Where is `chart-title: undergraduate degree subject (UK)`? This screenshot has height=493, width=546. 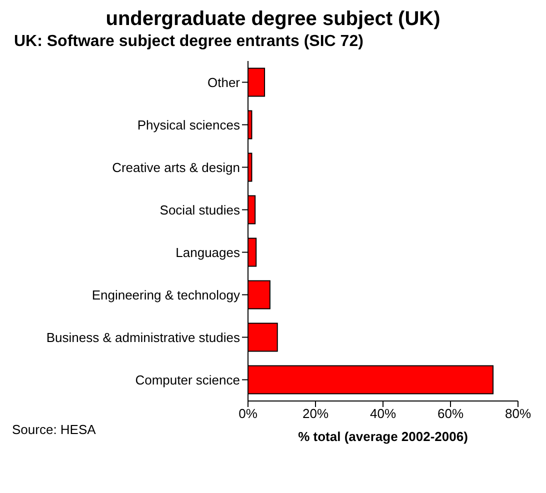
chart-title: undergraduate degree subject (UK) is located at coordinates (273, 19).